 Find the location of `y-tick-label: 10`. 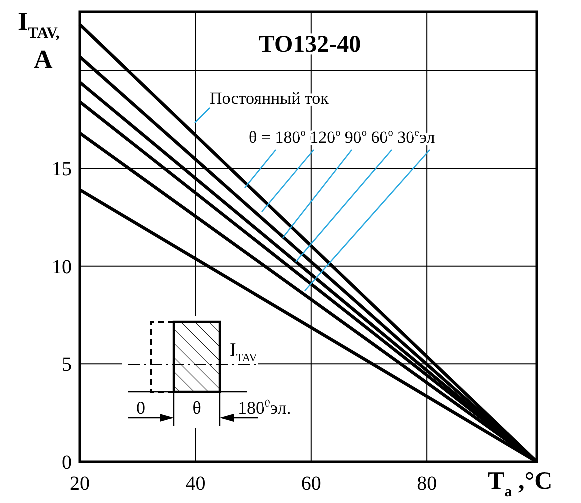

y-tick-label: 10 is located at coordinates (62, 267).